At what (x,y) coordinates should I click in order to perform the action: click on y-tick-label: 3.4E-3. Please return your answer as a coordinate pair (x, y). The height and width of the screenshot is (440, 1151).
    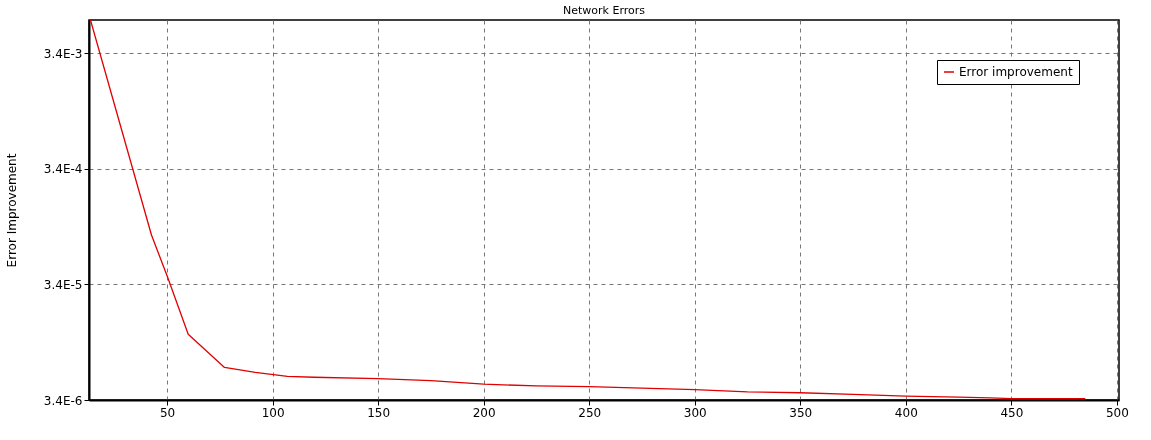
    Looking at the image, I should click on (63, 53).